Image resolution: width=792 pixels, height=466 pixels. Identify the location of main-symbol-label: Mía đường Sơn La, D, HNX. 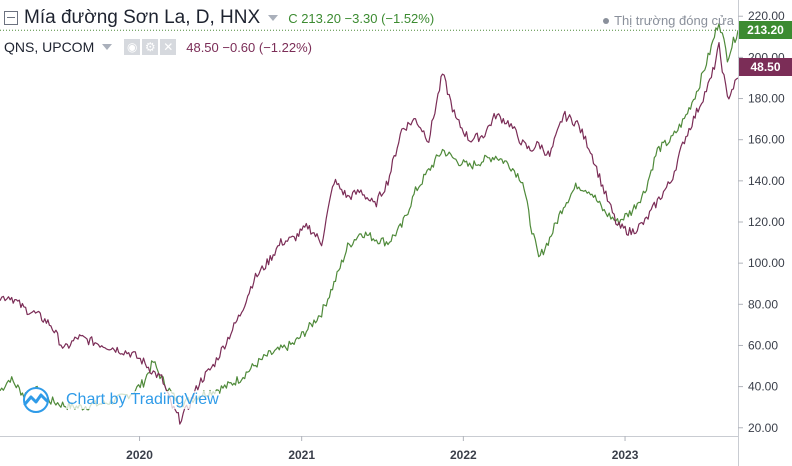
(142, 17).